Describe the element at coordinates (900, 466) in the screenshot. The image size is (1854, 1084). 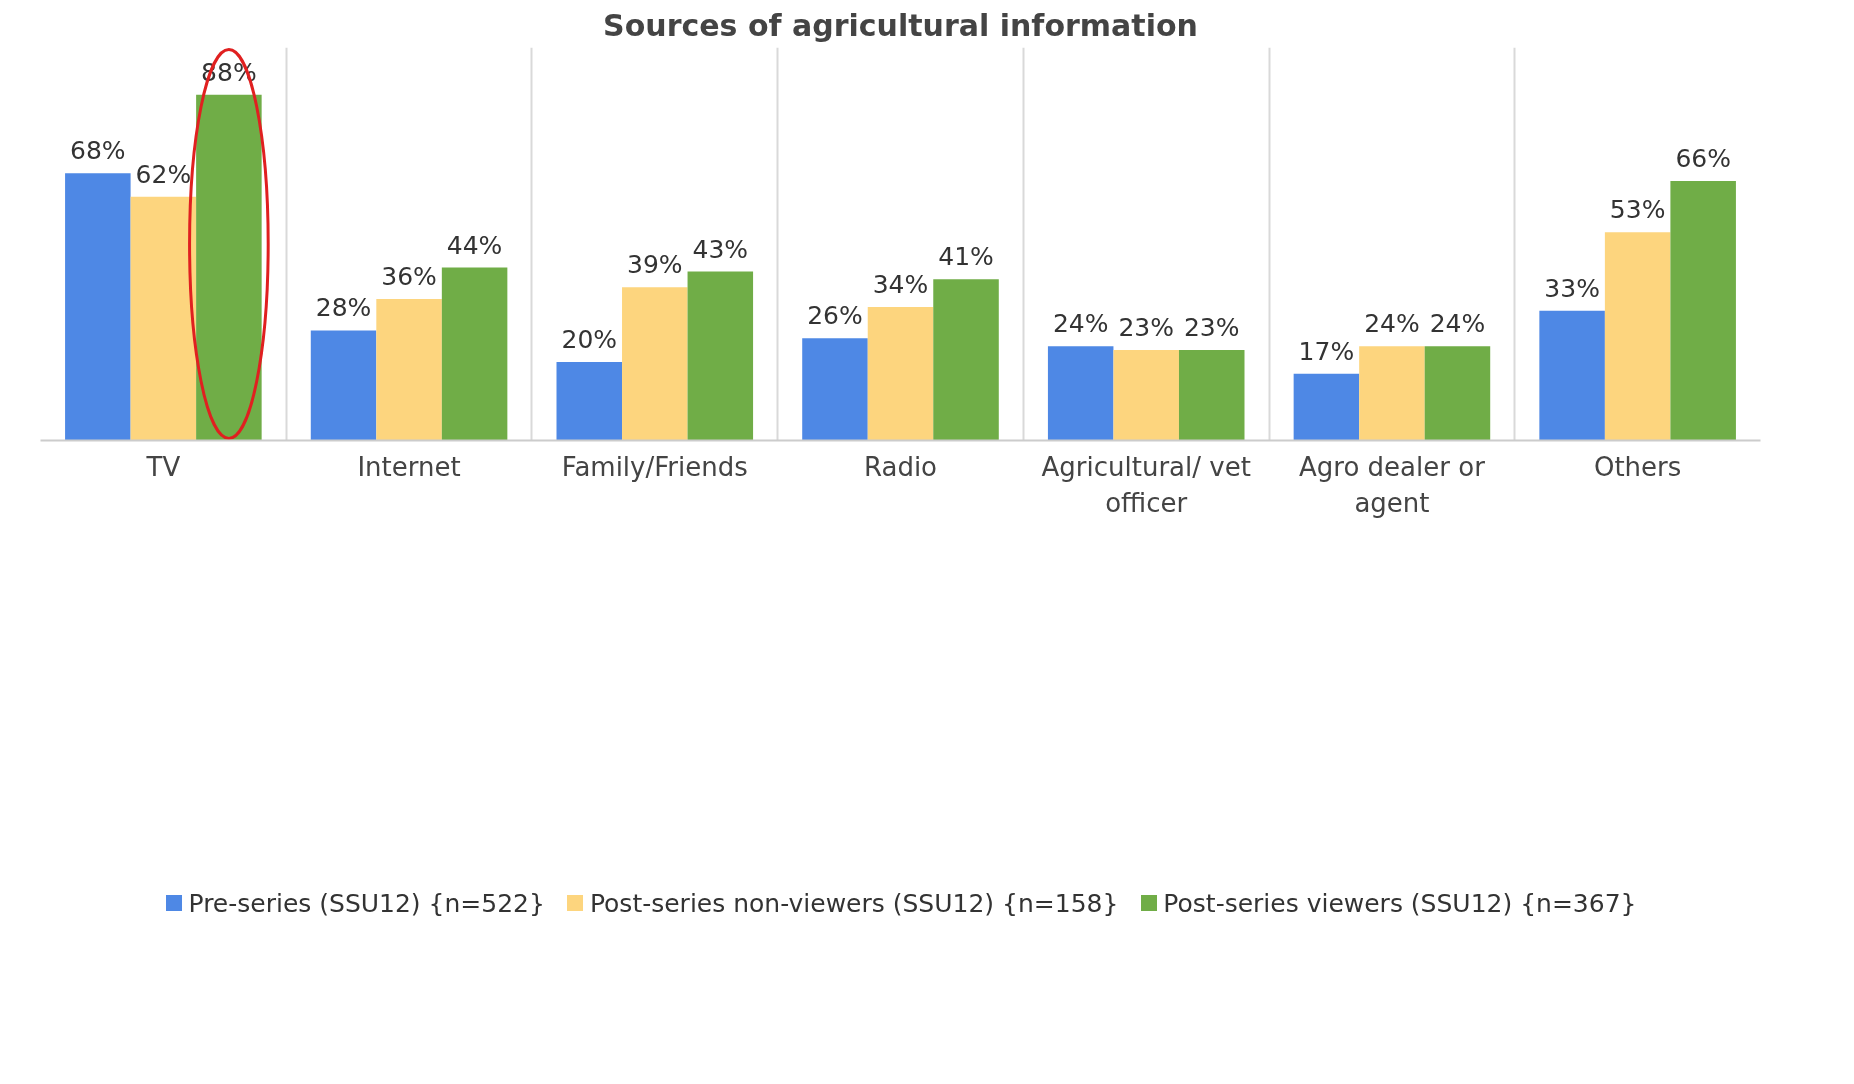
I see `x-tick-label: Radio` at that location.